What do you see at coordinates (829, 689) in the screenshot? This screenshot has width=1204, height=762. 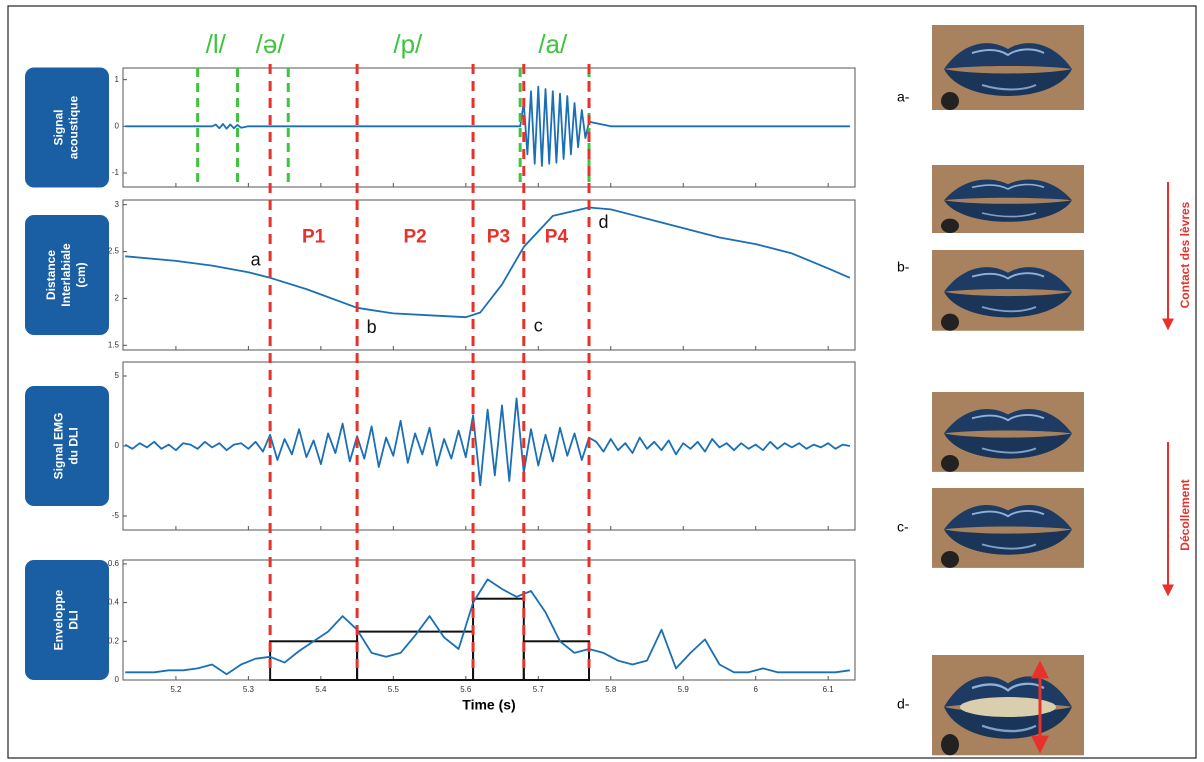 I see `x-tick-label: 6.1` at bounding box center [829, 689].